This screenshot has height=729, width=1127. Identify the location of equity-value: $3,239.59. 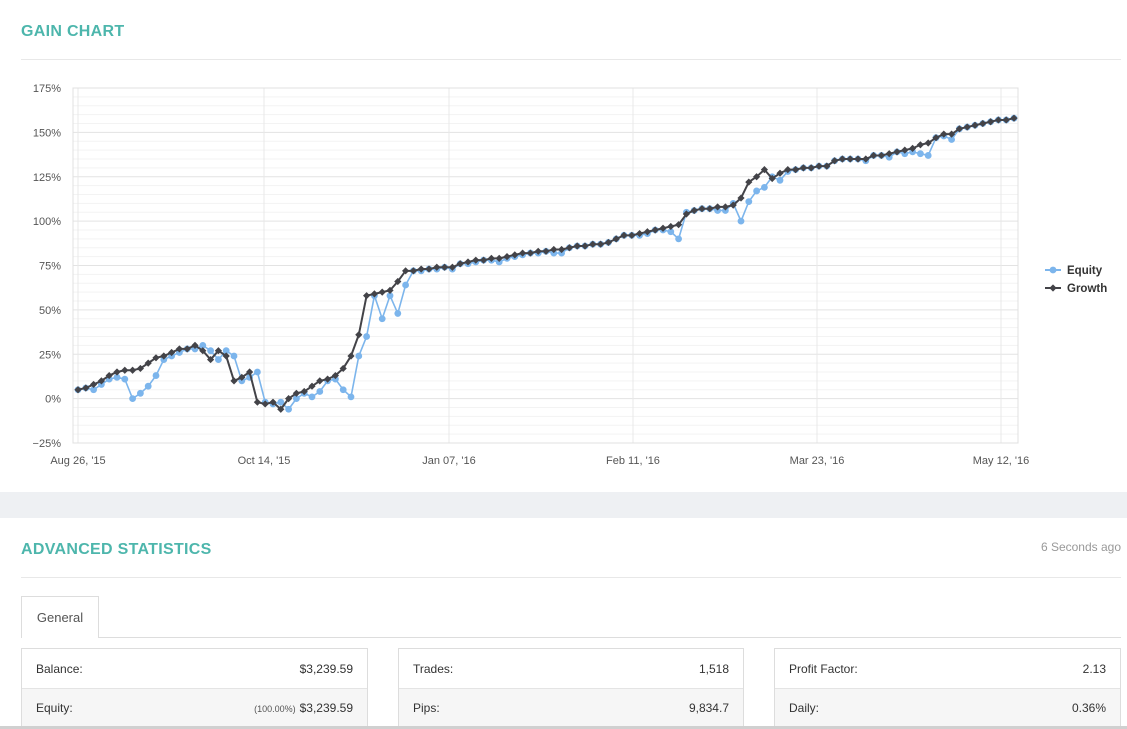
(326, 708).